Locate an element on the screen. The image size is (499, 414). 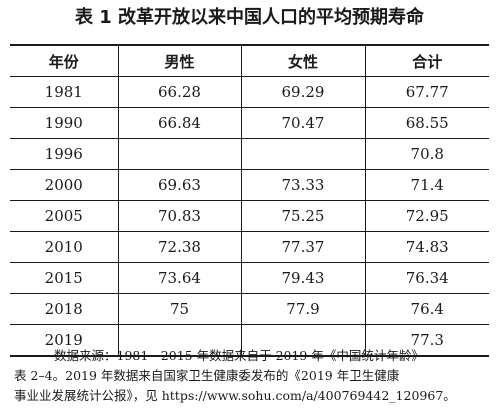
table-row: 1990 66.84 70.47 68.55 is located at coordinates (249, 123).